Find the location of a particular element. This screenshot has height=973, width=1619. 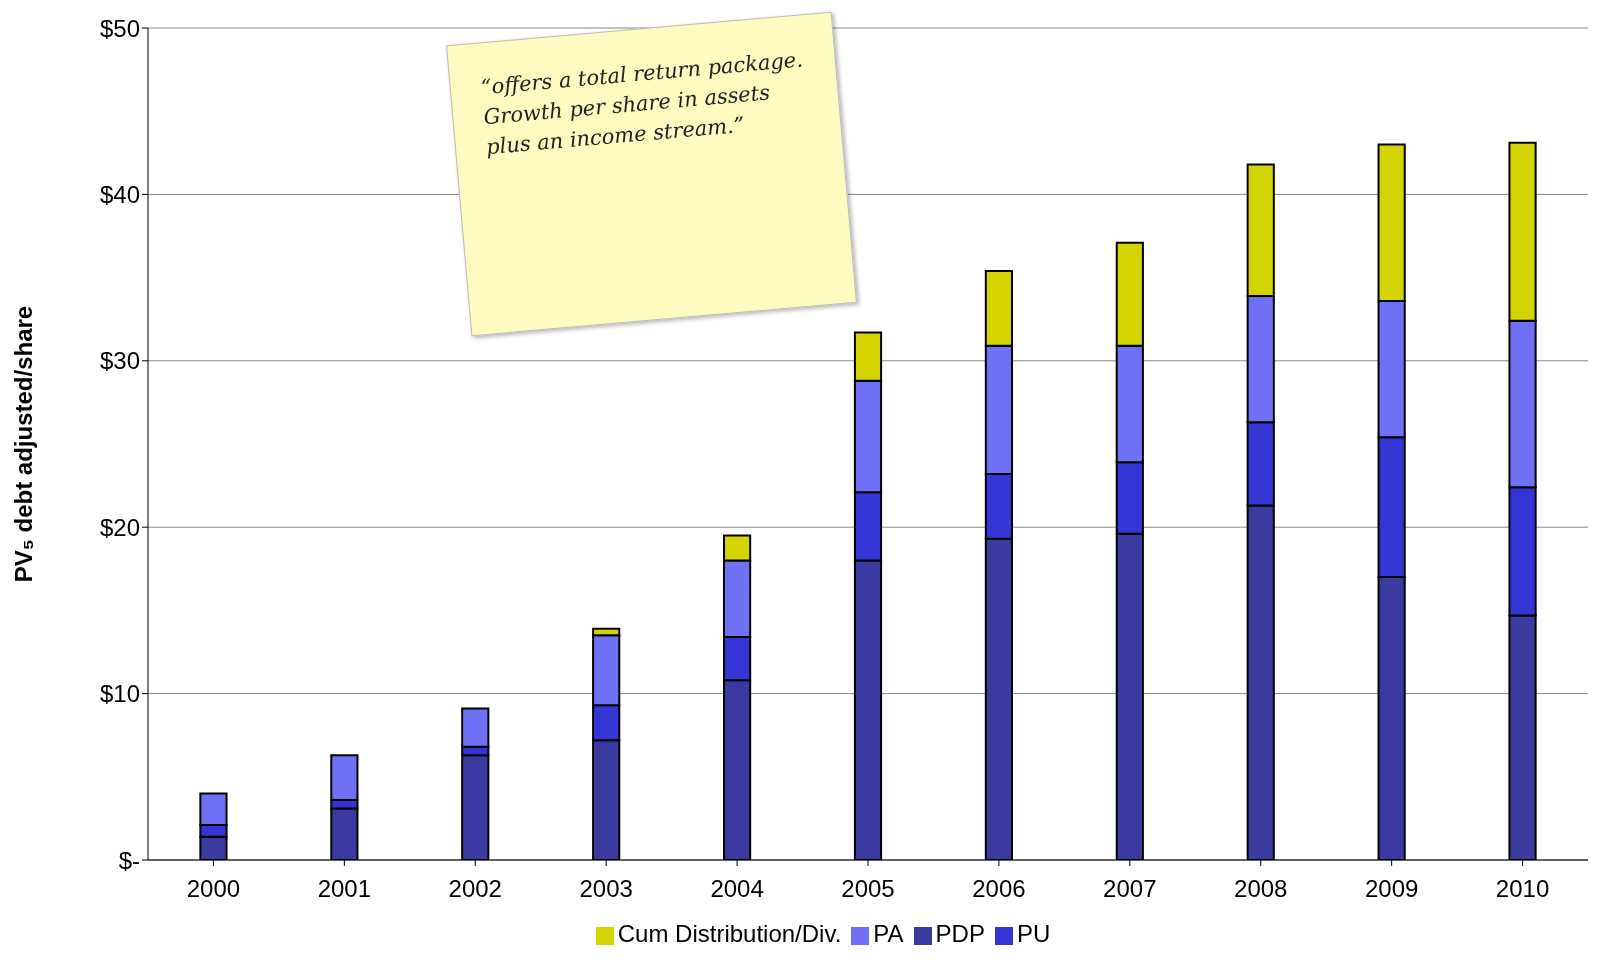

x-tick-label: 2003 is located at coordinates (606, 889).